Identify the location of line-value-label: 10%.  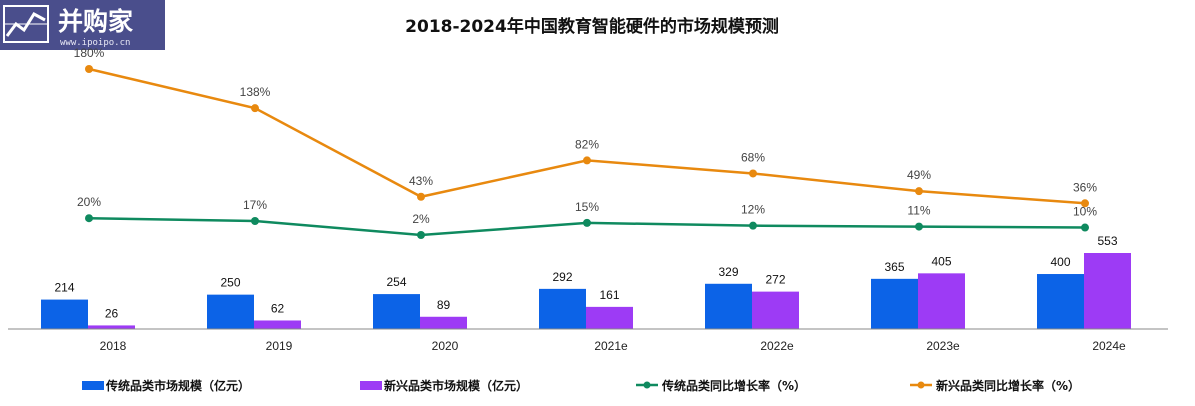
(1085, 212).